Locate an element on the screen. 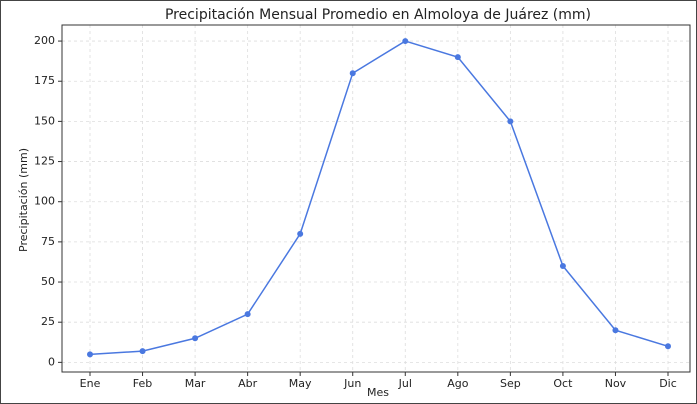 Image resolution: width=697 pixels, height=404 pixels. y-tick-label: 100 is located at coordinates (44, 201).